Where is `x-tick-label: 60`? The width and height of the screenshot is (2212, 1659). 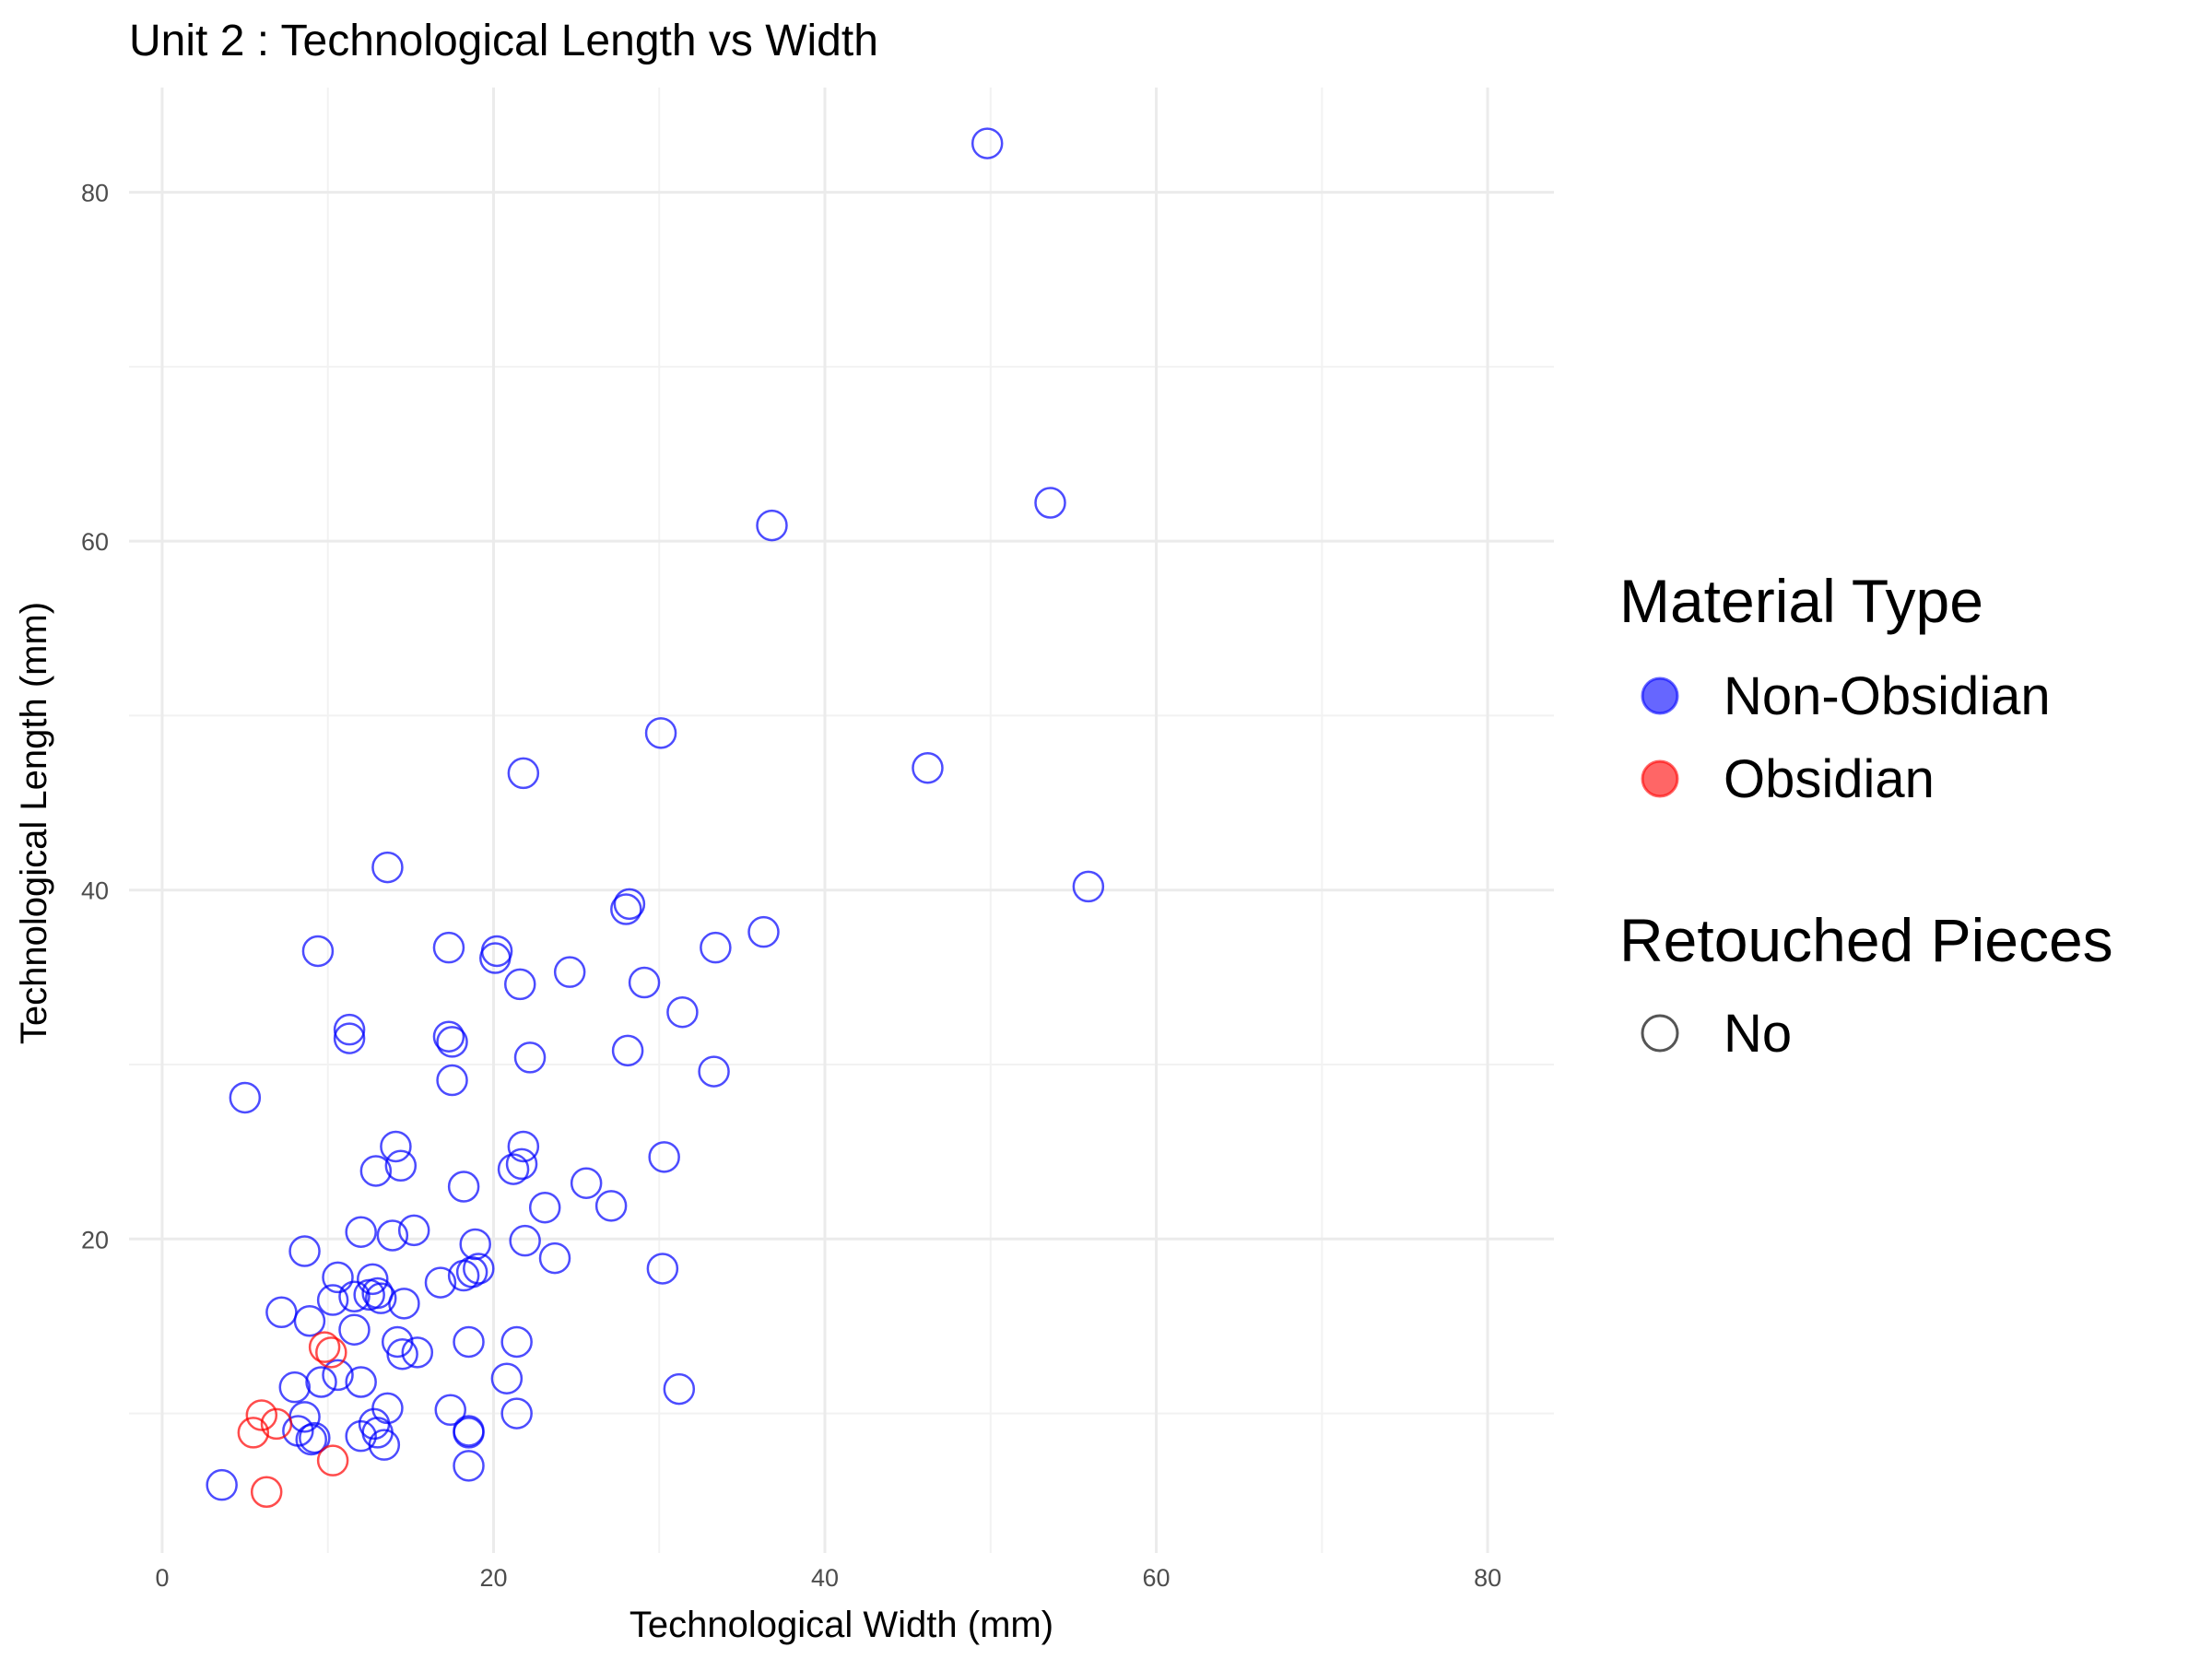 x-tick-label: 60 is located at coordinates (1157, 1578).